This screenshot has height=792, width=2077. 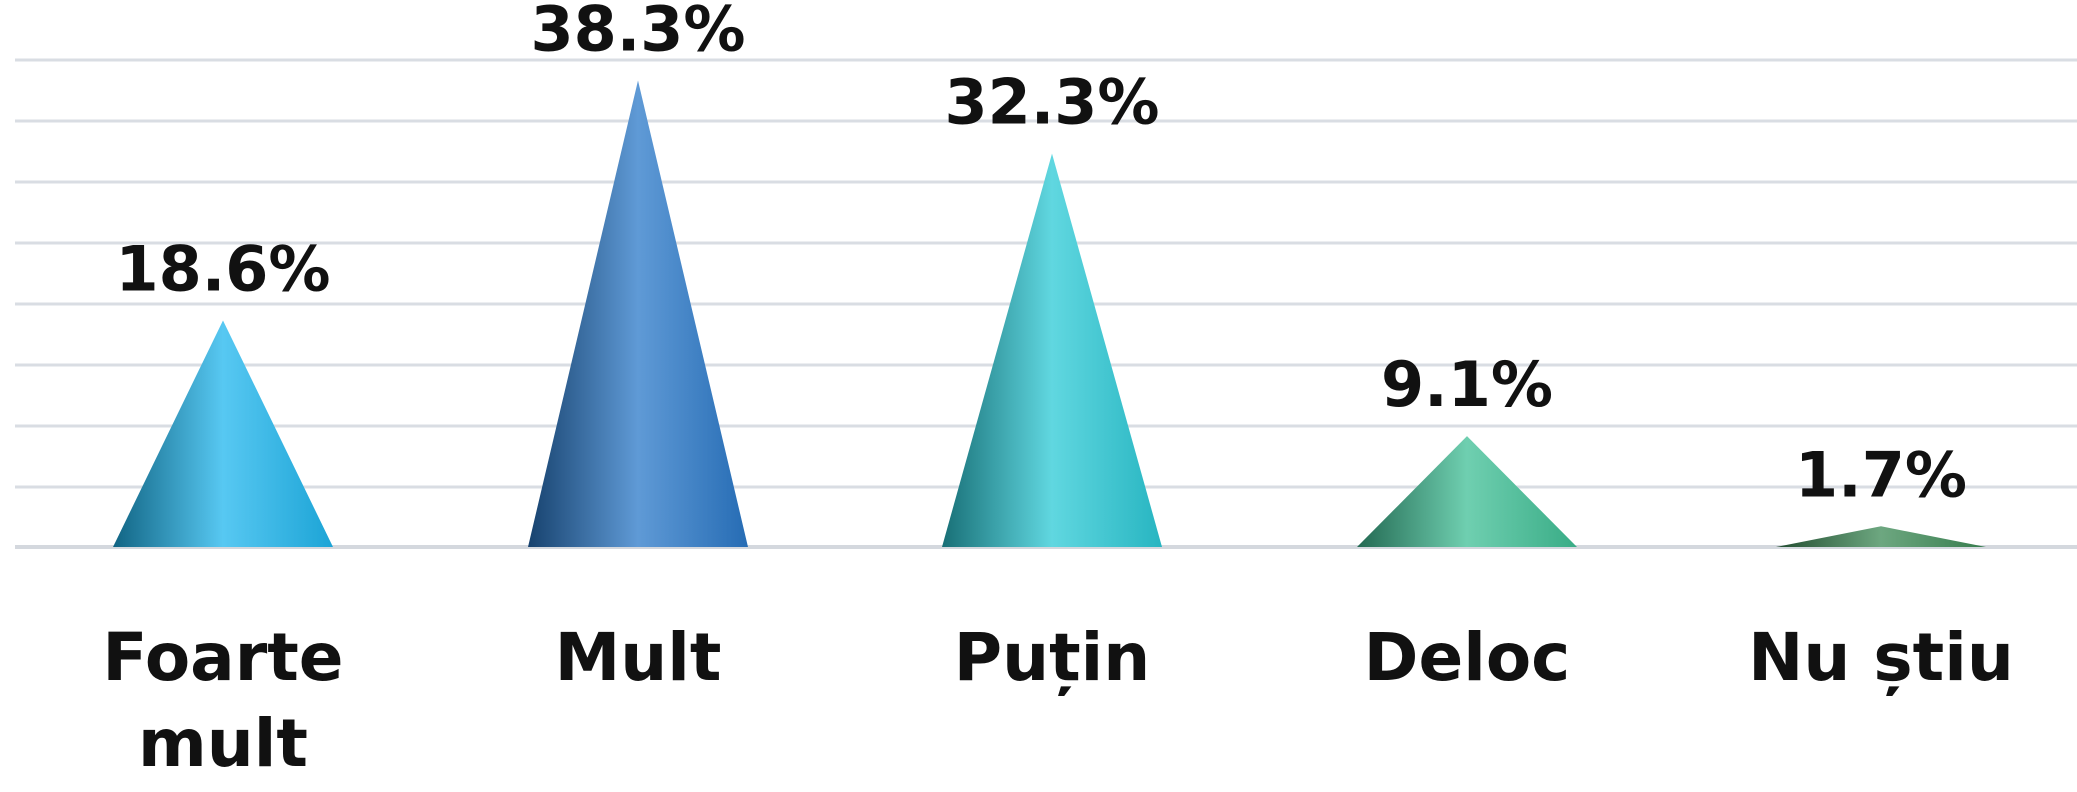 What do you see at coordinates (1467, 491) in the screenshot?
I see `cone-deloc` at bounding box center [1467, 491].